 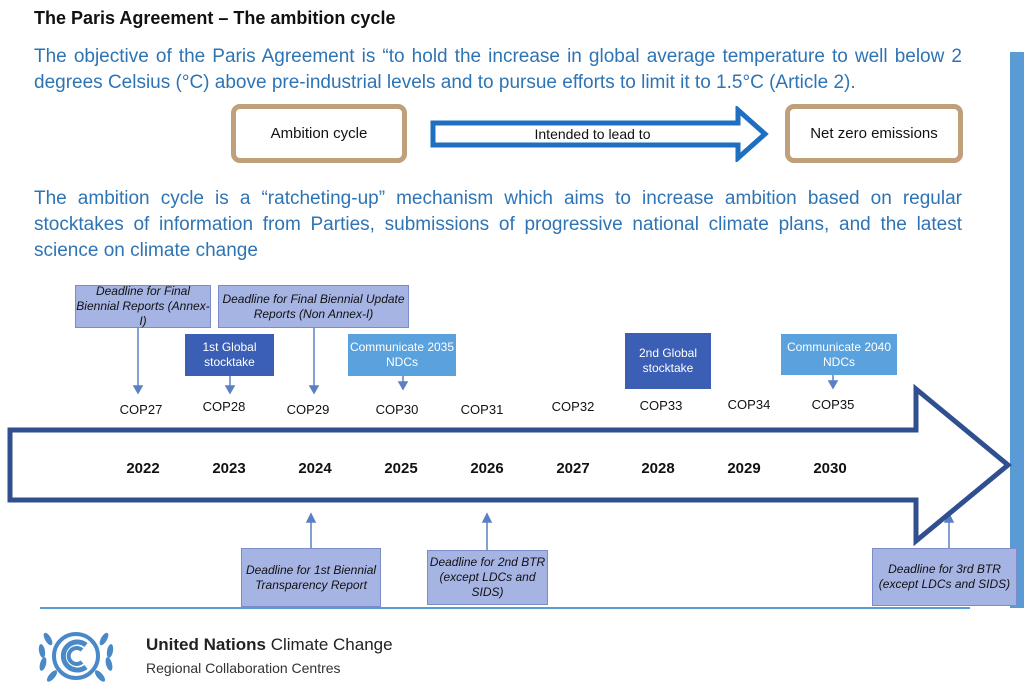 I want to click on global-stocktake-2-label: 2nd Global stocktake, so click(x=668, y=360).